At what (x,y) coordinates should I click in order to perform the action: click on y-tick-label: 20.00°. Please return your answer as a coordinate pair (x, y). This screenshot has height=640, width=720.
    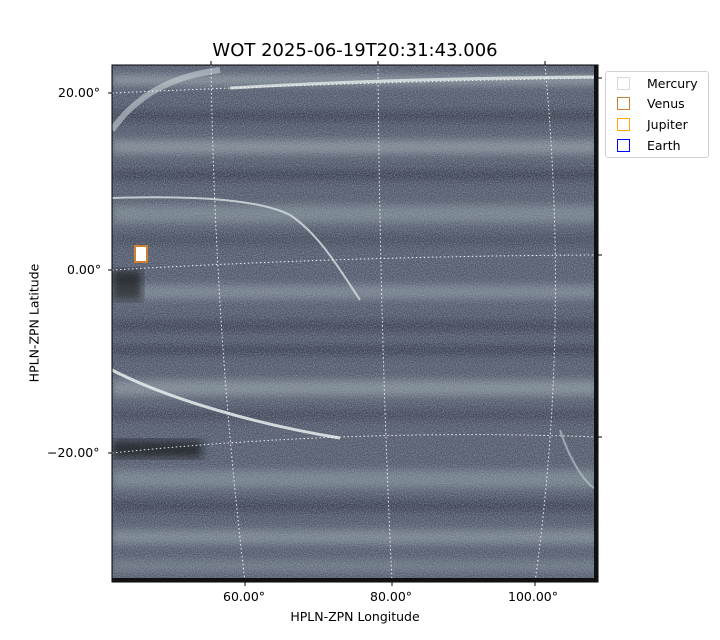
    Looking at the image, I should click on (79, 92).